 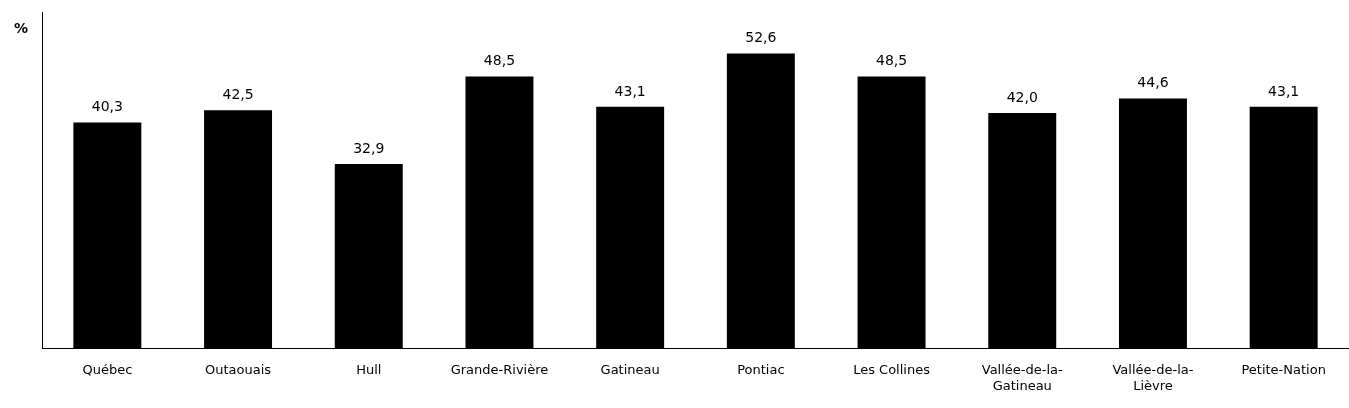 I want to click on x-tick-label: Vallée-de-la-Lièvre, so click(x=1153, y=377).